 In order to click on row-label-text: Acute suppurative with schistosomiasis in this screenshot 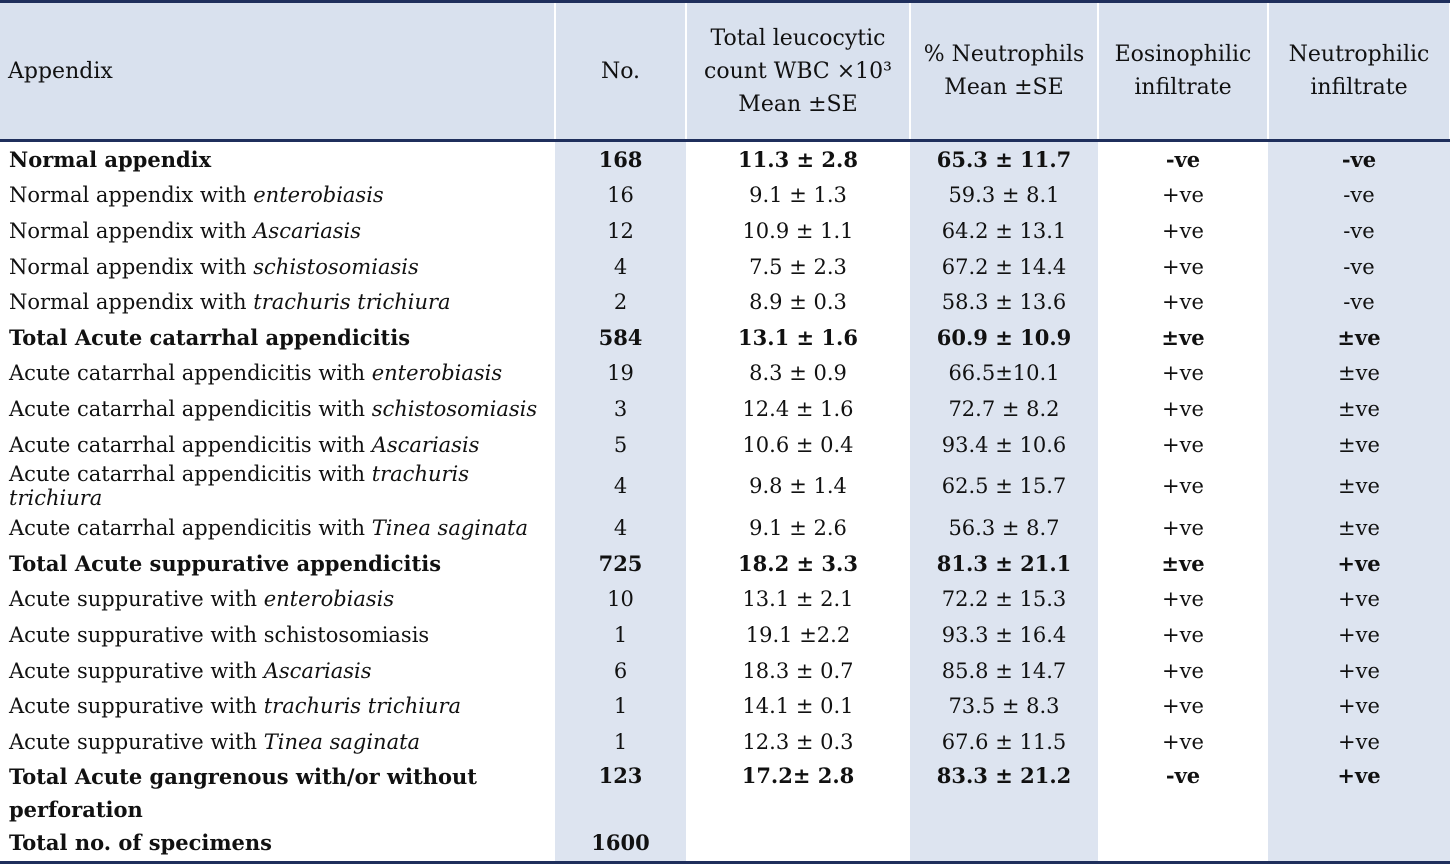, I will do `click(219, 634)`.